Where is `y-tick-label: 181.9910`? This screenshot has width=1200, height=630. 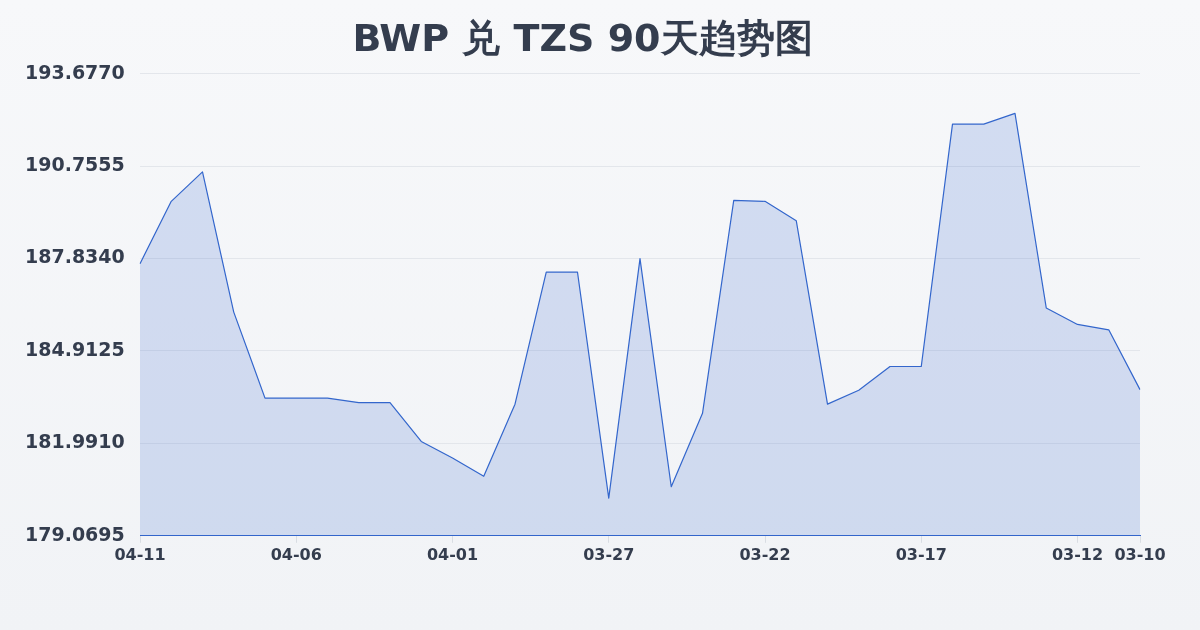
y-tick-label: 181.9910 is located at coordinates (75, 441).